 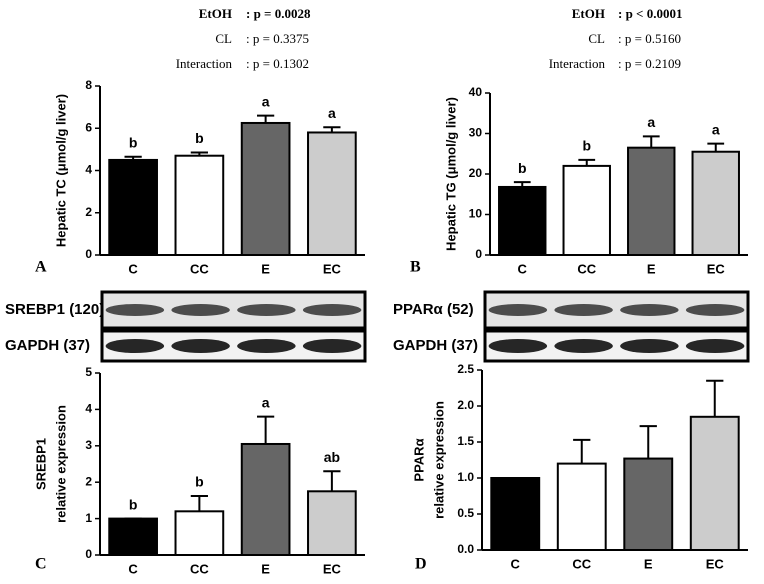 I want to click on panel-label: D, so click(x=421, y=564).